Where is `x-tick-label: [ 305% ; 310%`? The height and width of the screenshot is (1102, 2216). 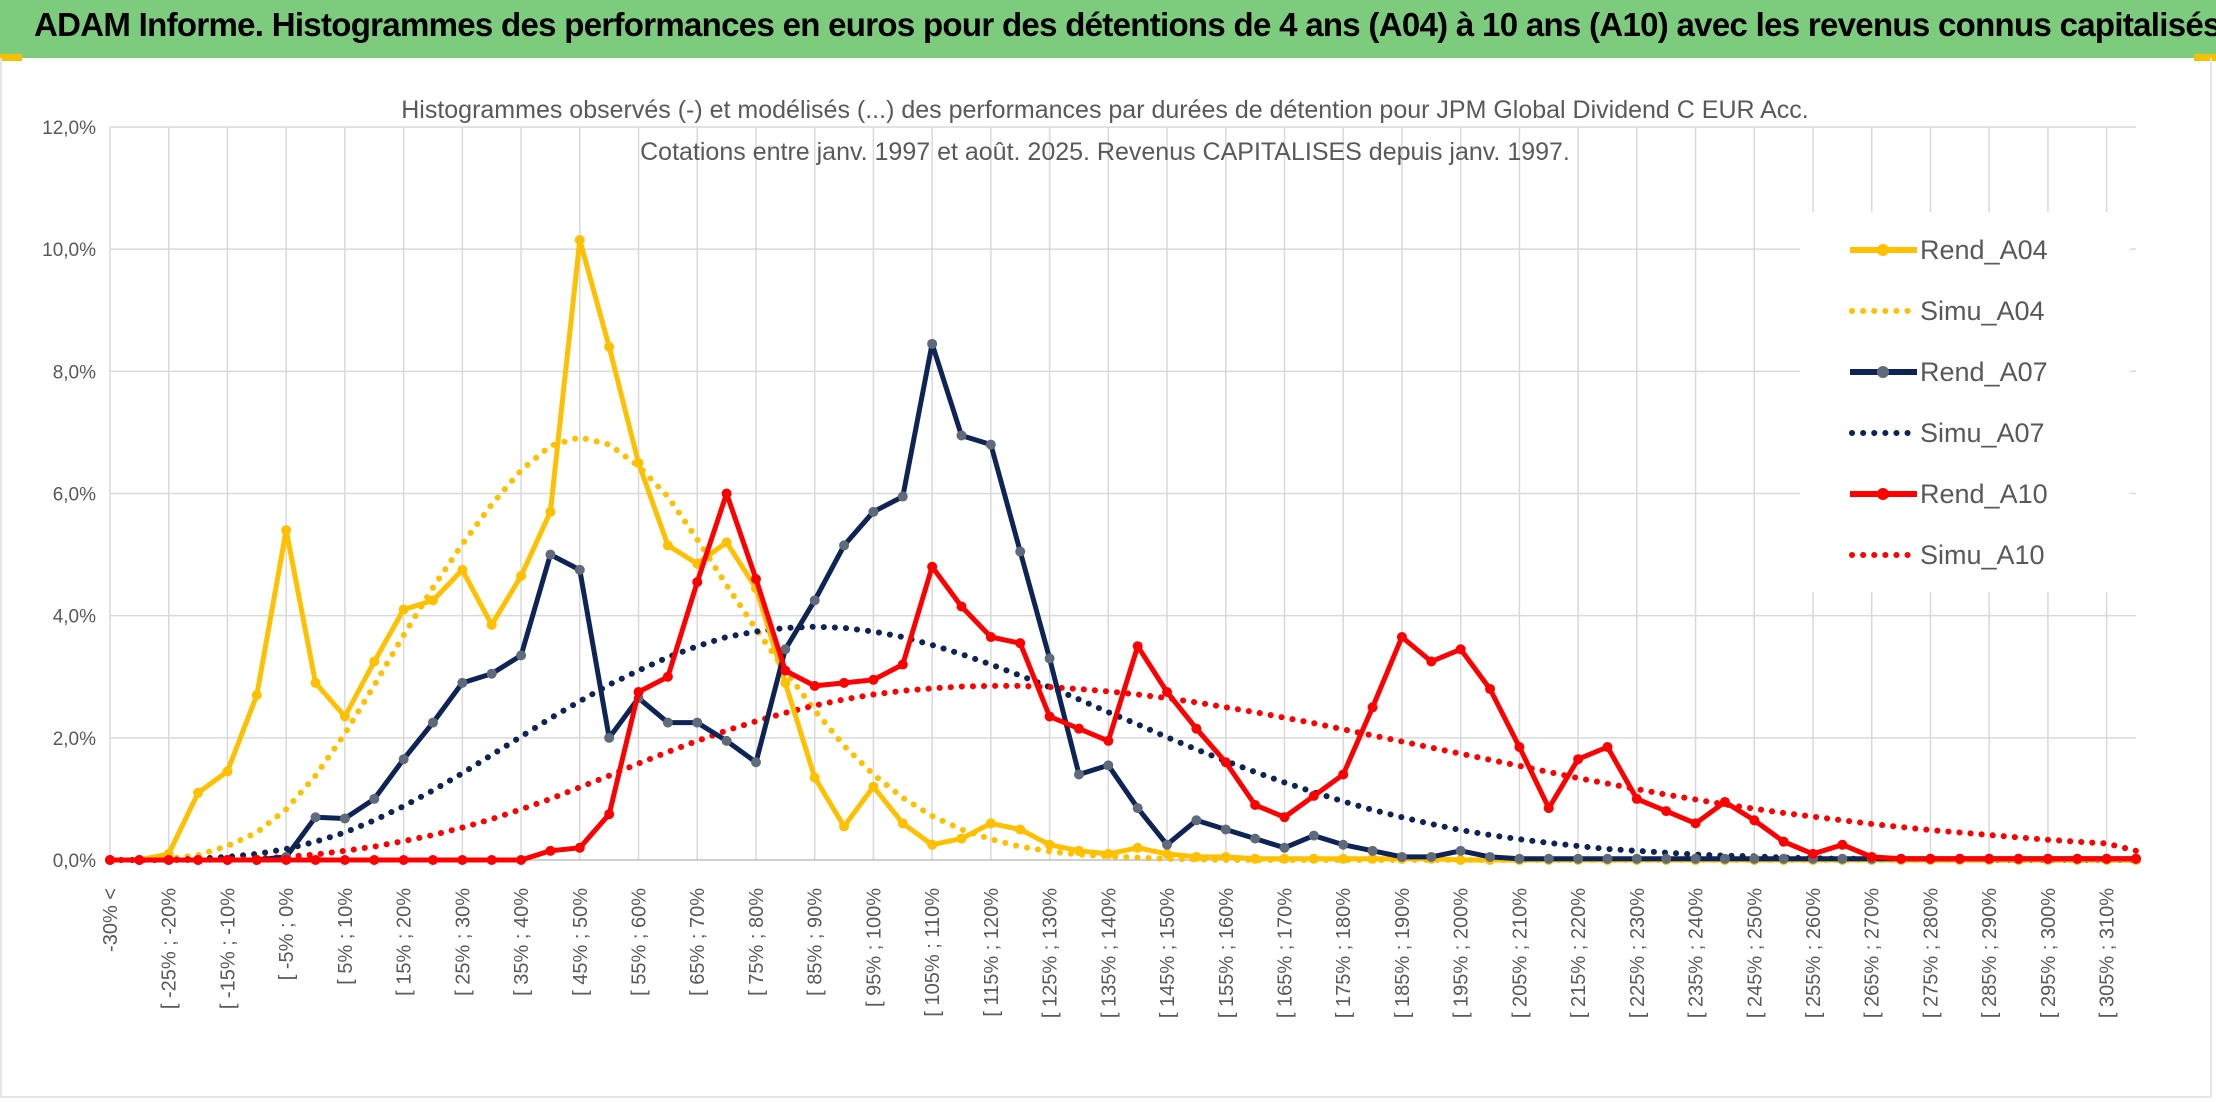
x-tick-label: [ 305% ; 310% is located at coordinates (2108, 953).